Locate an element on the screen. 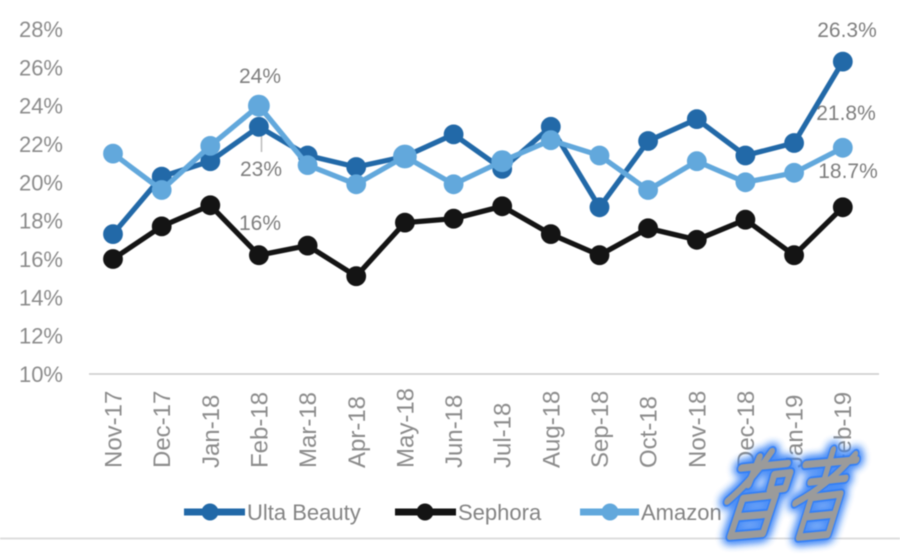 This screenshot has height=555, width=900. svg-text: Jan-19 is located at coordinates (795, 431).